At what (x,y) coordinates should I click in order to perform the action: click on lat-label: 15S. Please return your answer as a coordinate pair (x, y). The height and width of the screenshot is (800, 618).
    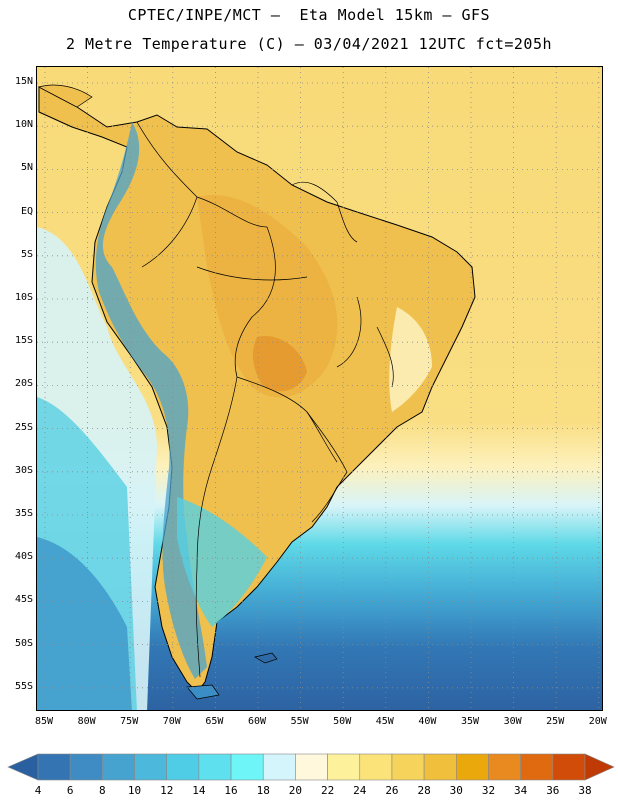
    Looking at the image, I should click on (23, 341).